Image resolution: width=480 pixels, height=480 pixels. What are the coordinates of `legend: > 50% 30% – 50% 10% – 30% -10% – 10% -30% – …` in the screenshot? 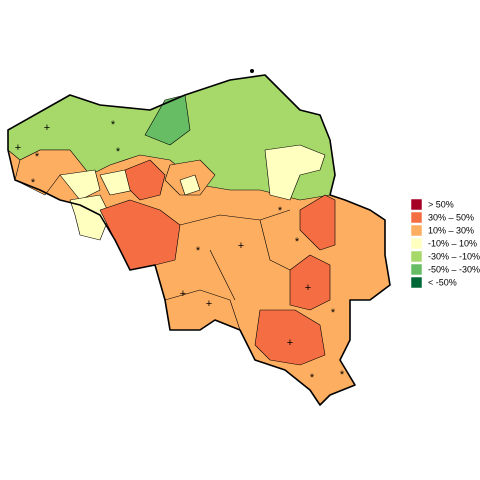 It's located at (445, 243).